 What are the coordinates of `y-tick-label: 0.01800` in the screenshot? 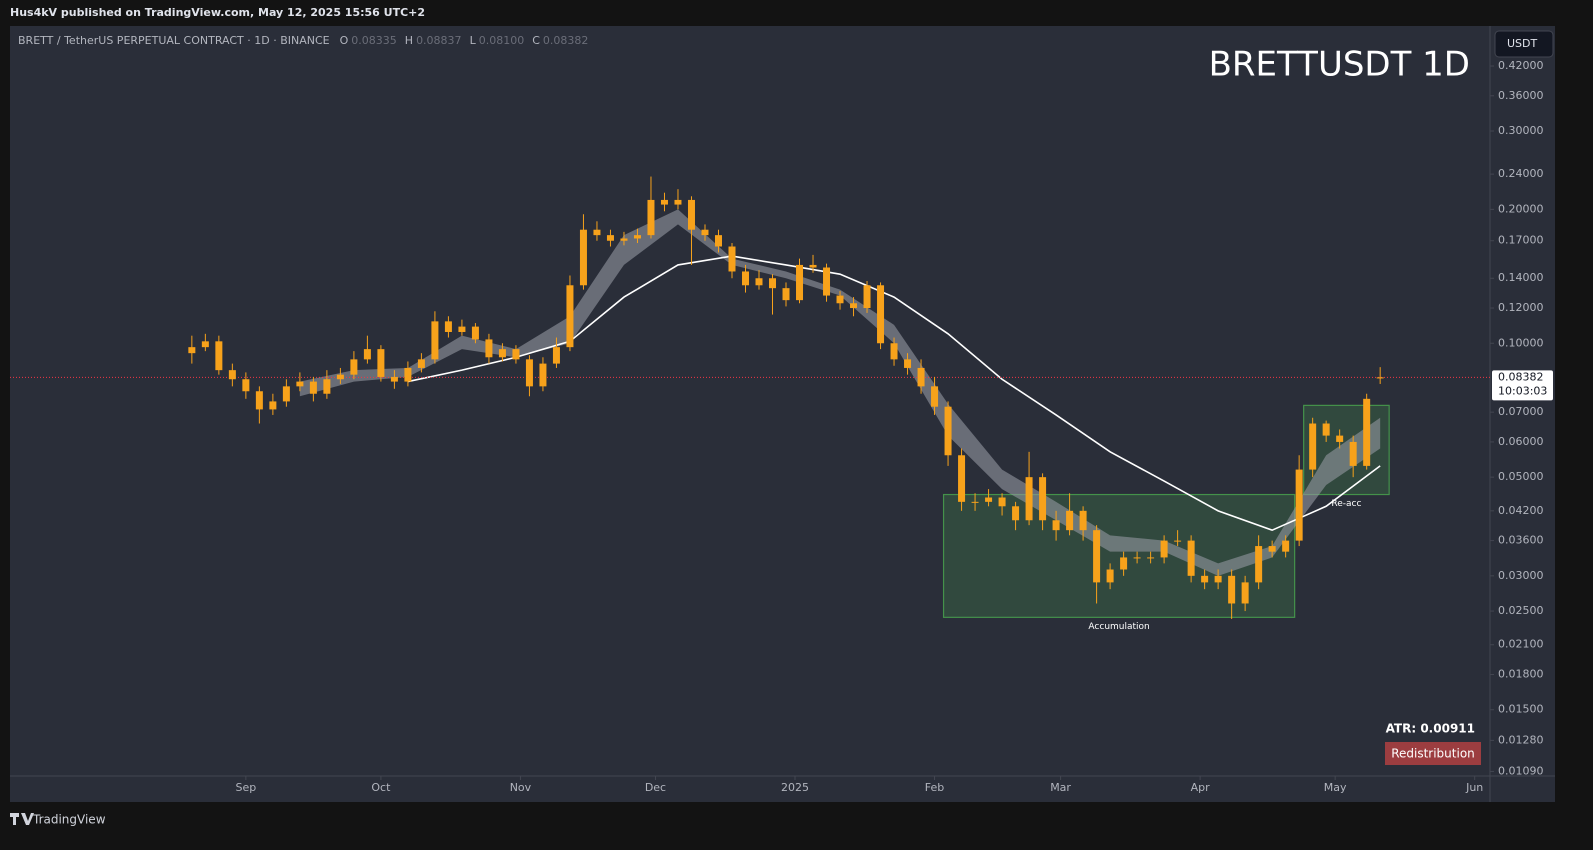 It's located at (1521, 674).